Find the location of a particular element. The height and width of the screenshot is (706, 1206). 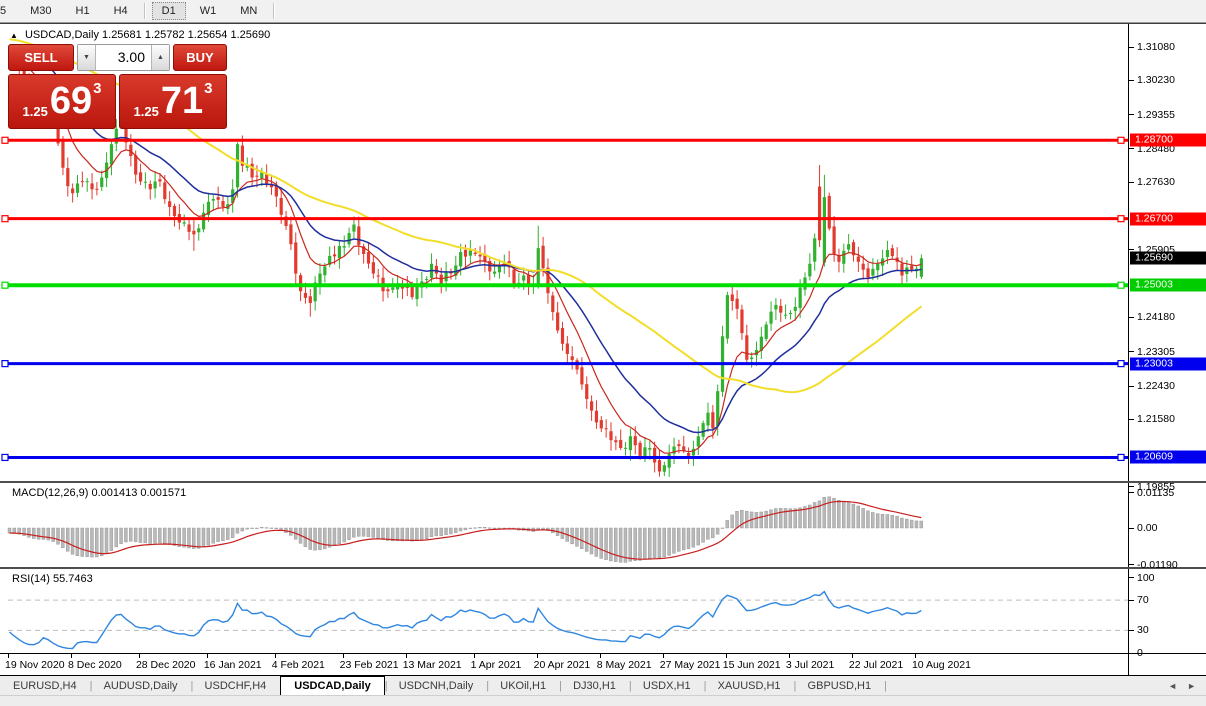

buy-price-display: 1.25 71 3 is located at coordinates (173, 101).